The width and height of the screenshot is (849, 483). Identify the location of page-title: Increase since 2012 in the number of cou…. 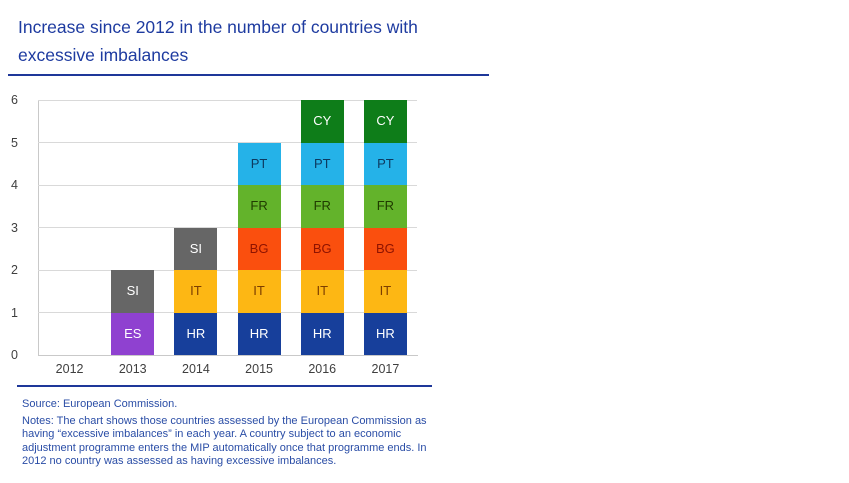
(253, 41).